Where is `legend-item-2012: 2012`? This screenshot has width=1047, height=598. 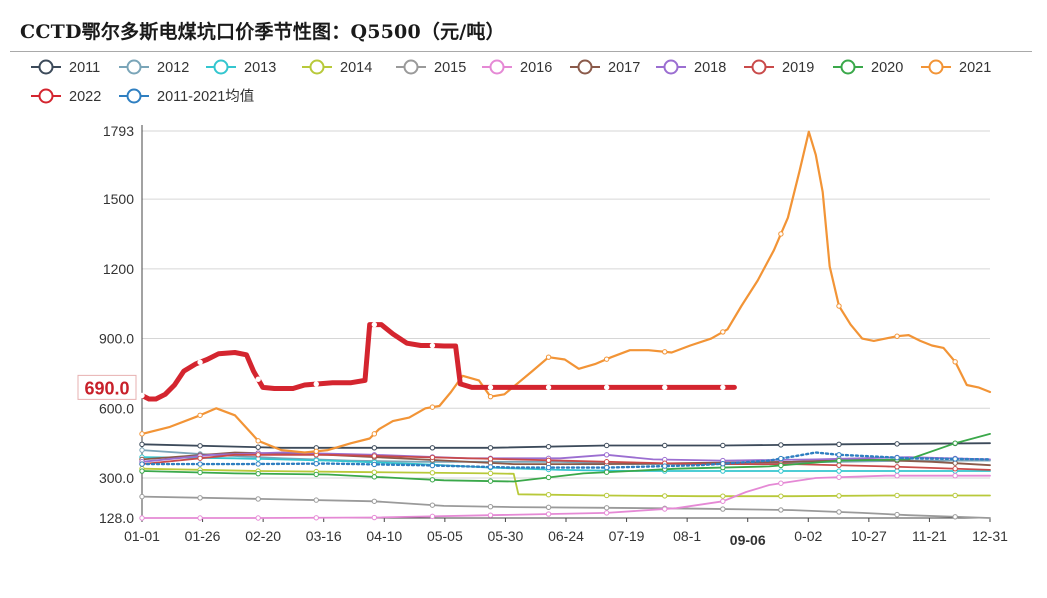
legend-item-2012: 2012 is located at coordinates (154, 67).